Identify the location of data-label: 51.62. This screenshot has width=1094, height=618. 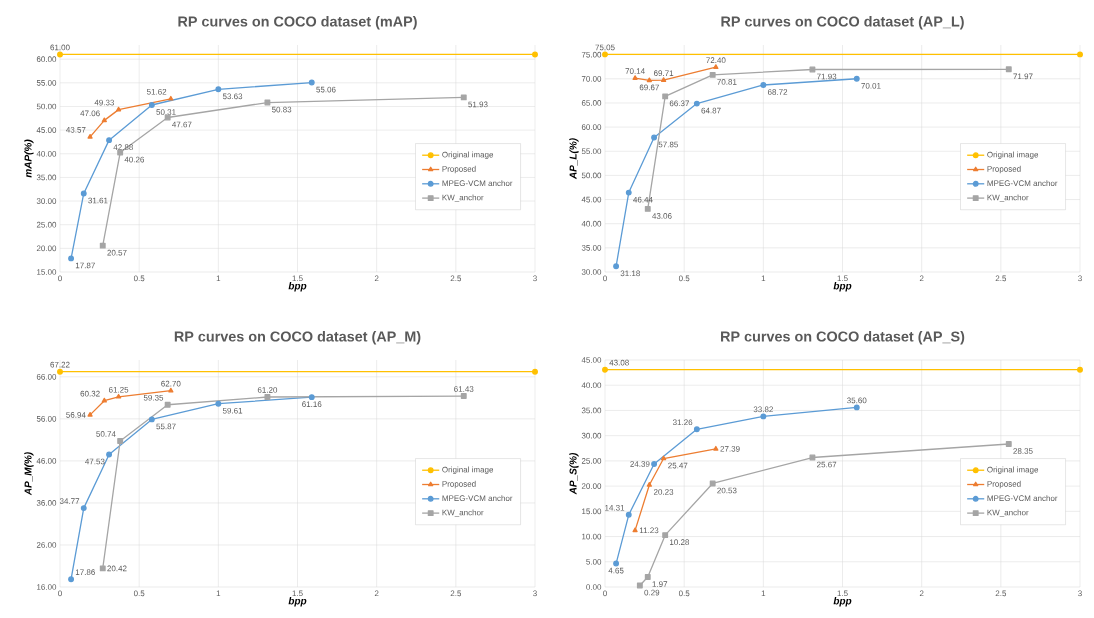
(156, 91).